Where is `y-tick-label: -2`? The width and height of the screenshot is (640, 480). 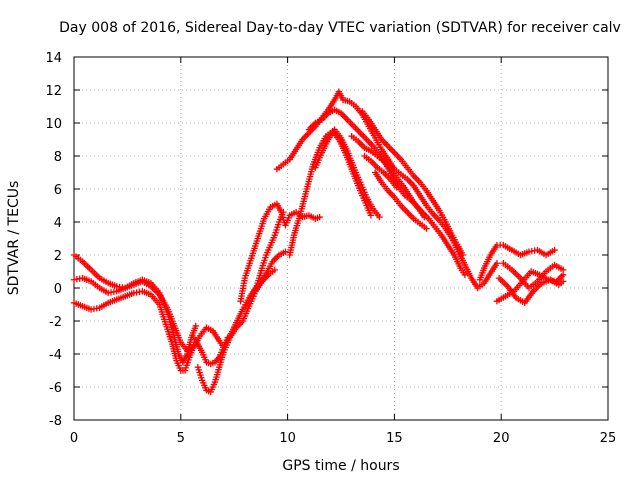
y-tick-label: -2 is located at coordinates (55, 322).